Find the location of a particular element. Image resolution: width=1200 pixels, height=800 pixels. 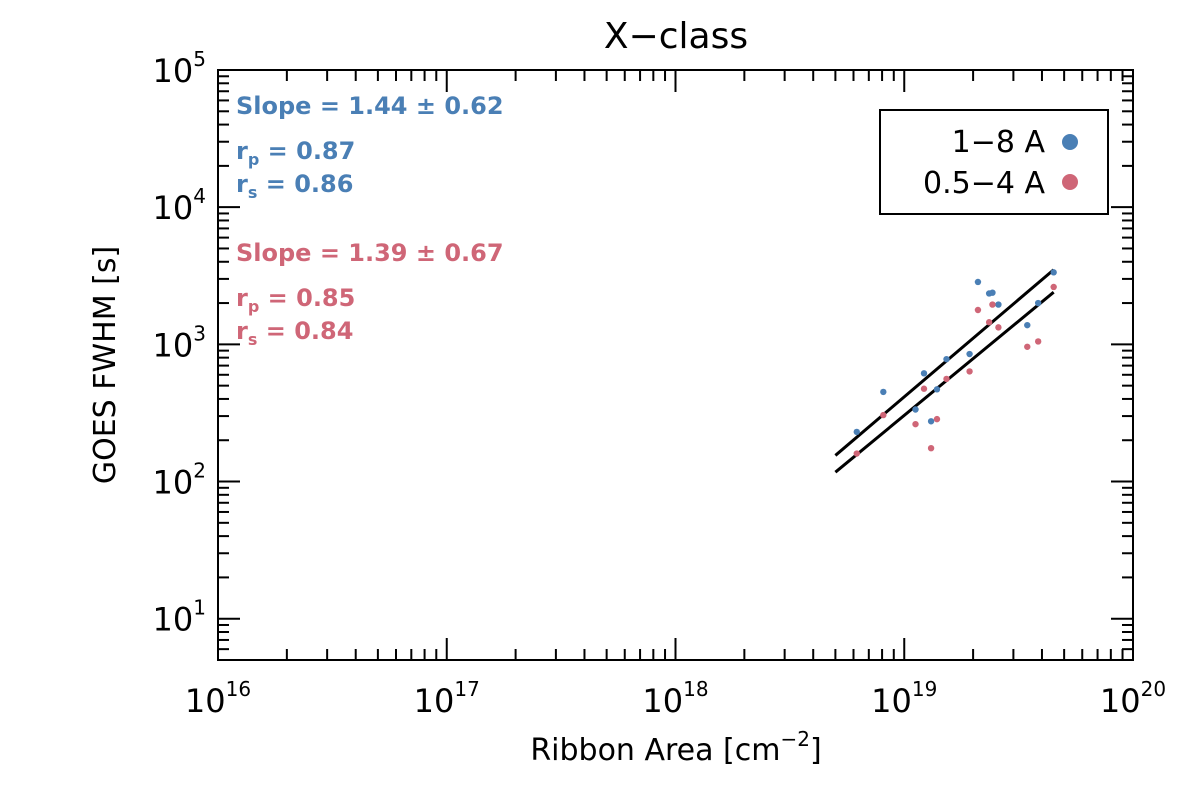

y-tick-label: 10⁵ is located at coordinates (179, 68).